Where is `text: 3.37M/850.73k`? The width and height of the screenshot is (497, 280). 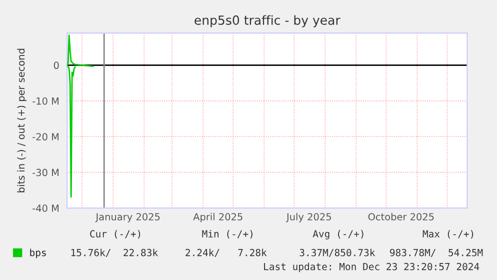 text: 3.37M/850.73k is located at coordinates (338, 253).